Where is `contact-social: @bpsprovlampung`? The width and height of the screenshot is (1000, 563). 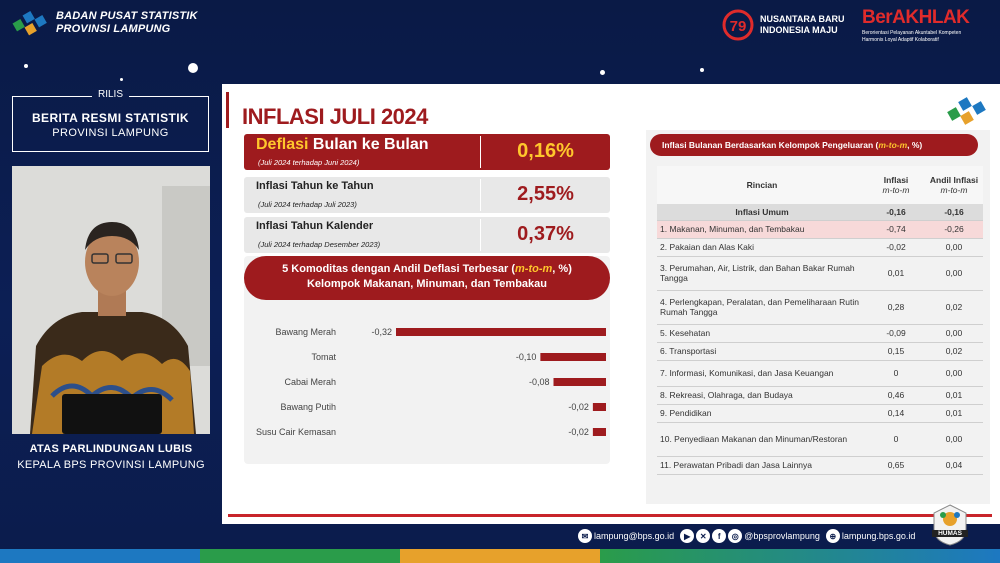 contact-social: @bpsprovlampung is located at coordinates (782, 536).